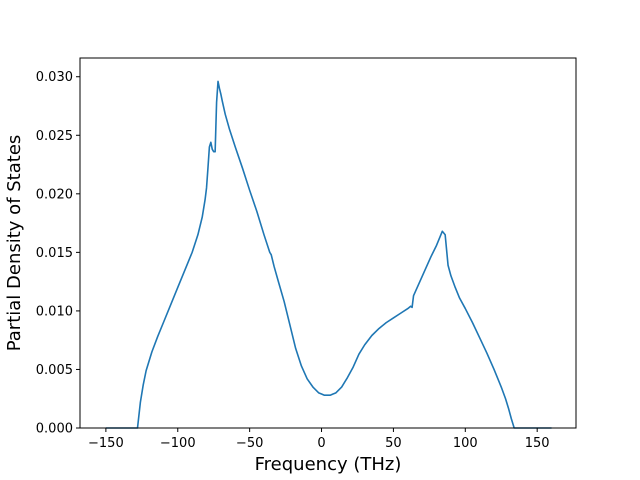 This screenshot has width=640, height=480. What do you see at coordinates (321, 443) in the screenshot?
I see `x-tick-label: 0` at bounding box center [321, 443].